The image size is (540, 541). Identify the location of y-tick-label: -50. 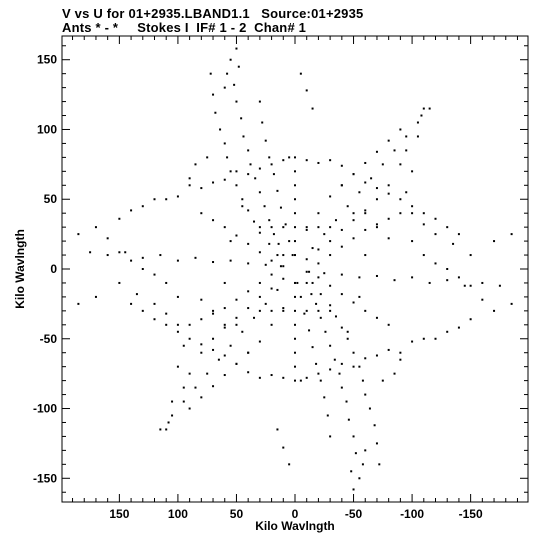
(49, 339).